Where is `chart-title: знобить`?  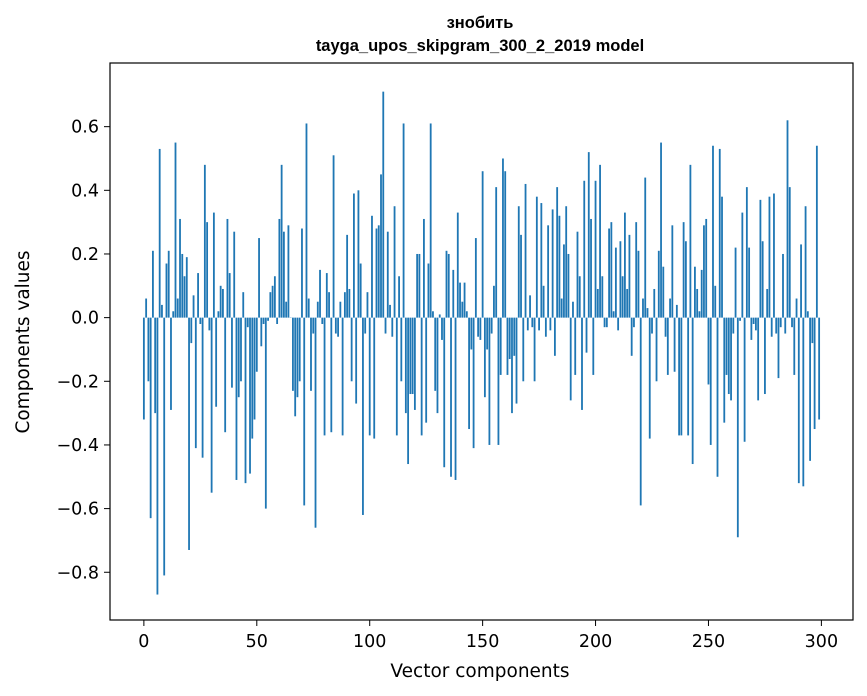 chart-title: знобить is located at coordinates (480, 23).